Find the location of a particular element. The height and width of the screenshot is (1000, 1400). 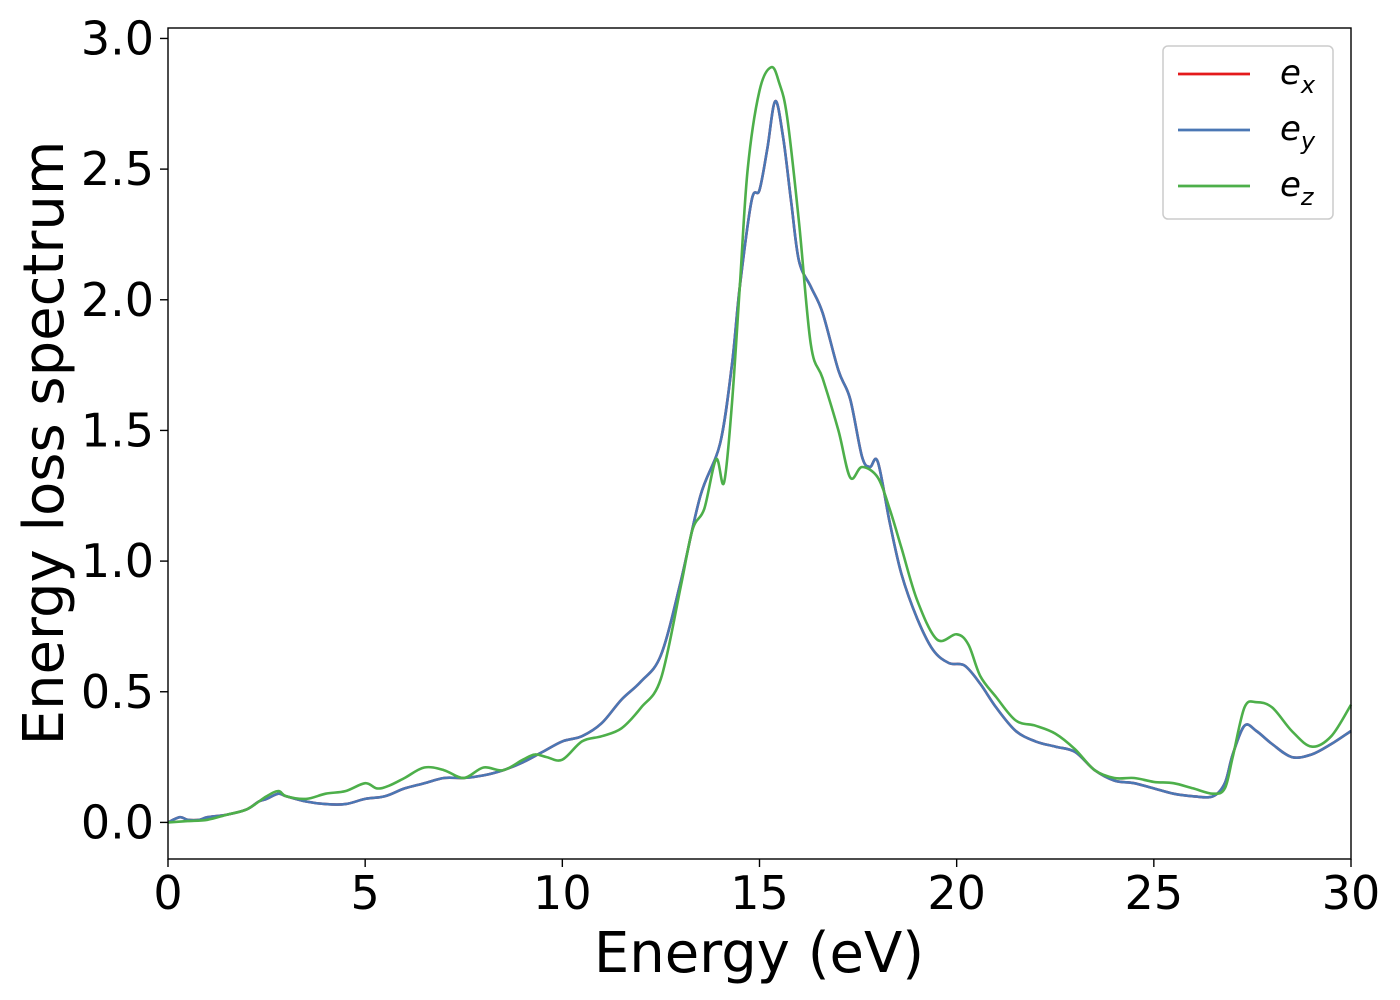

y-tick-label: 0.0 is located at coordinates (117, 822).